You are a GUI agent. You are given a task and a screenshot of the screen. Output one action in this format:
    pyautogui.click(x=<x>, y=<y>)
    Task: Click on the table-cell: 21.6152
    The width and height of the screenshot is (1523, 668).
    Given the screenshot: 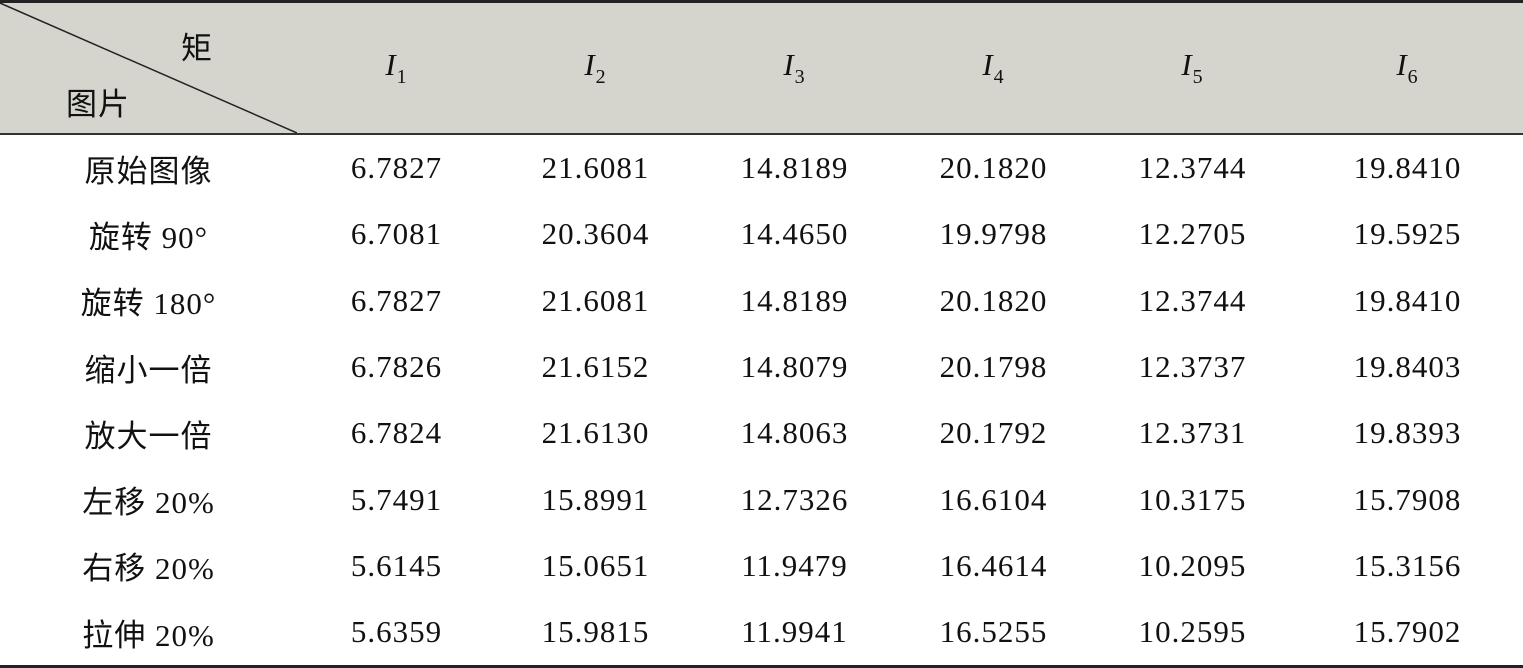 What is the action you would take?
    pyautogui.click(x=595, y=367)
    